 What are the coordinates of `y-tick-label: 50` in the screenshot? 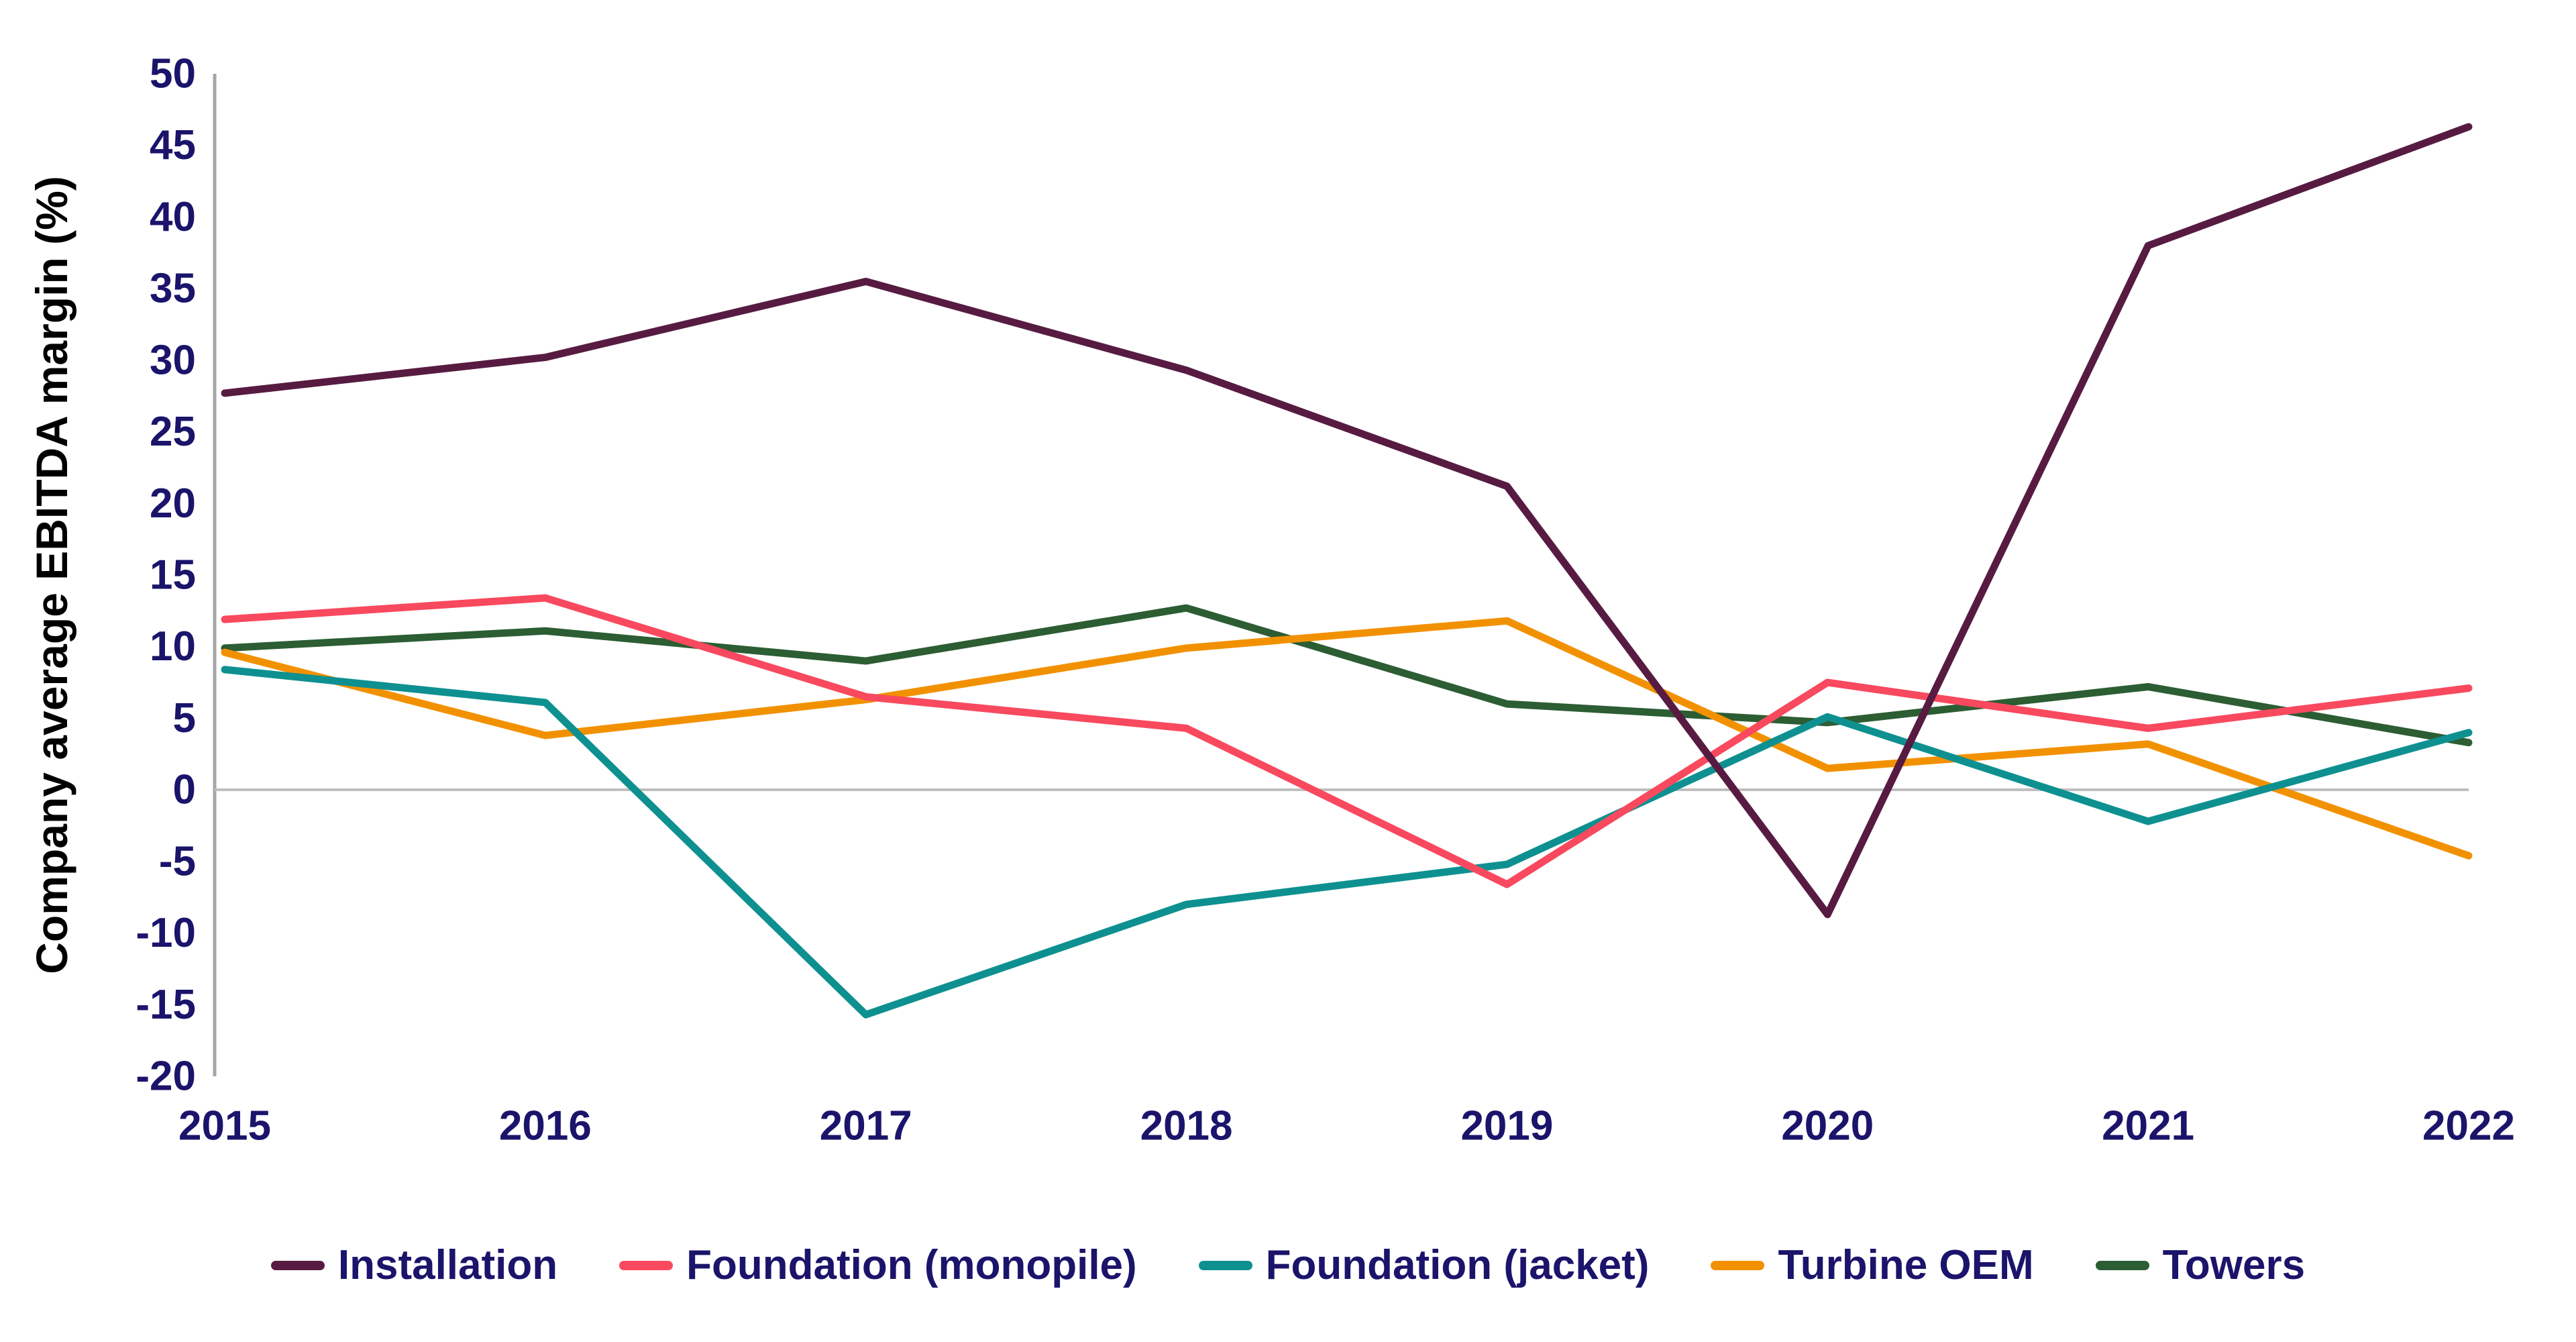 It's located at (173, 74).